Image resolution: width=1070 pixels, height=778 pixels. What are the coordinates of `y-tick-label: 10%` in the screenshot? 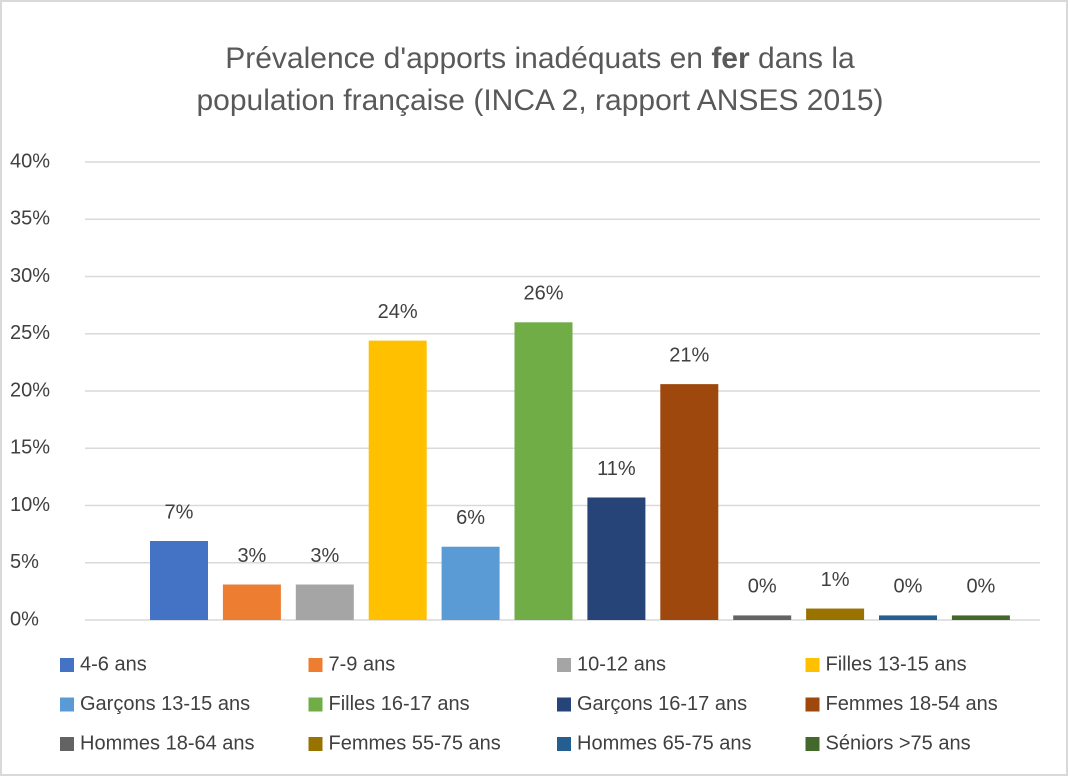 It's located at (30, 505).